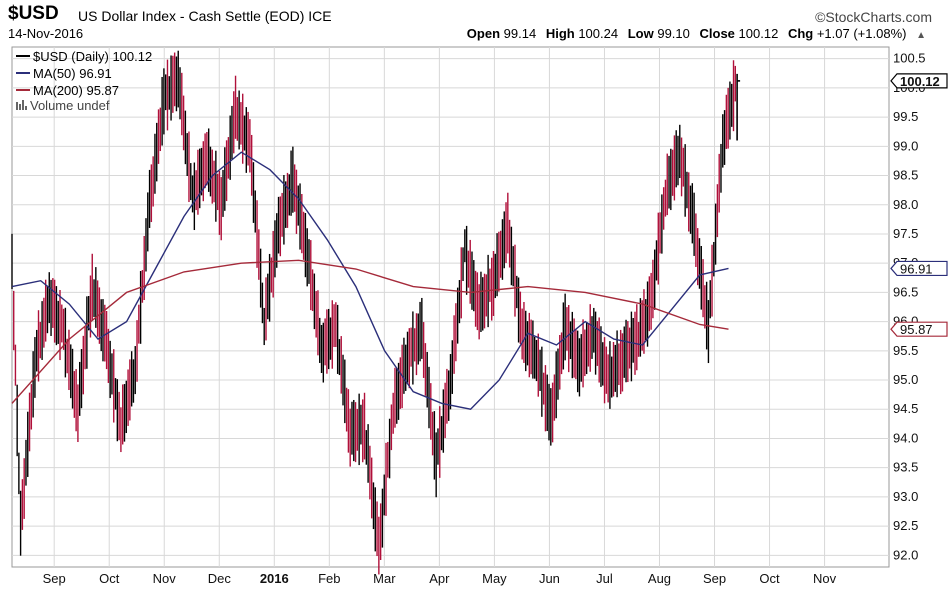  What do you see at coordinates (905, 496) in the screenshot?
I see `y-tick-label: 93.0` at bounding box center [905, 496].